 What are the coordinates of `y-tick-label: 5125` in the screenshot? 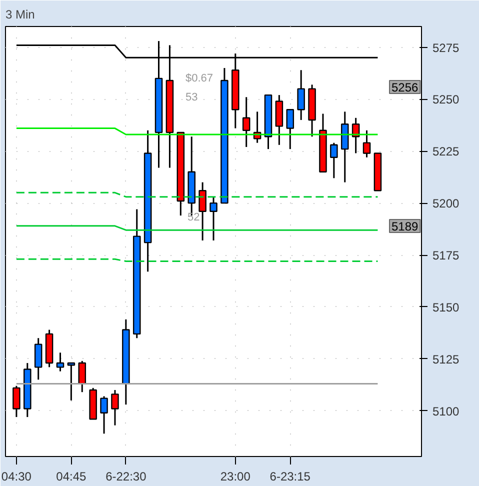 It's located at (446, 359).